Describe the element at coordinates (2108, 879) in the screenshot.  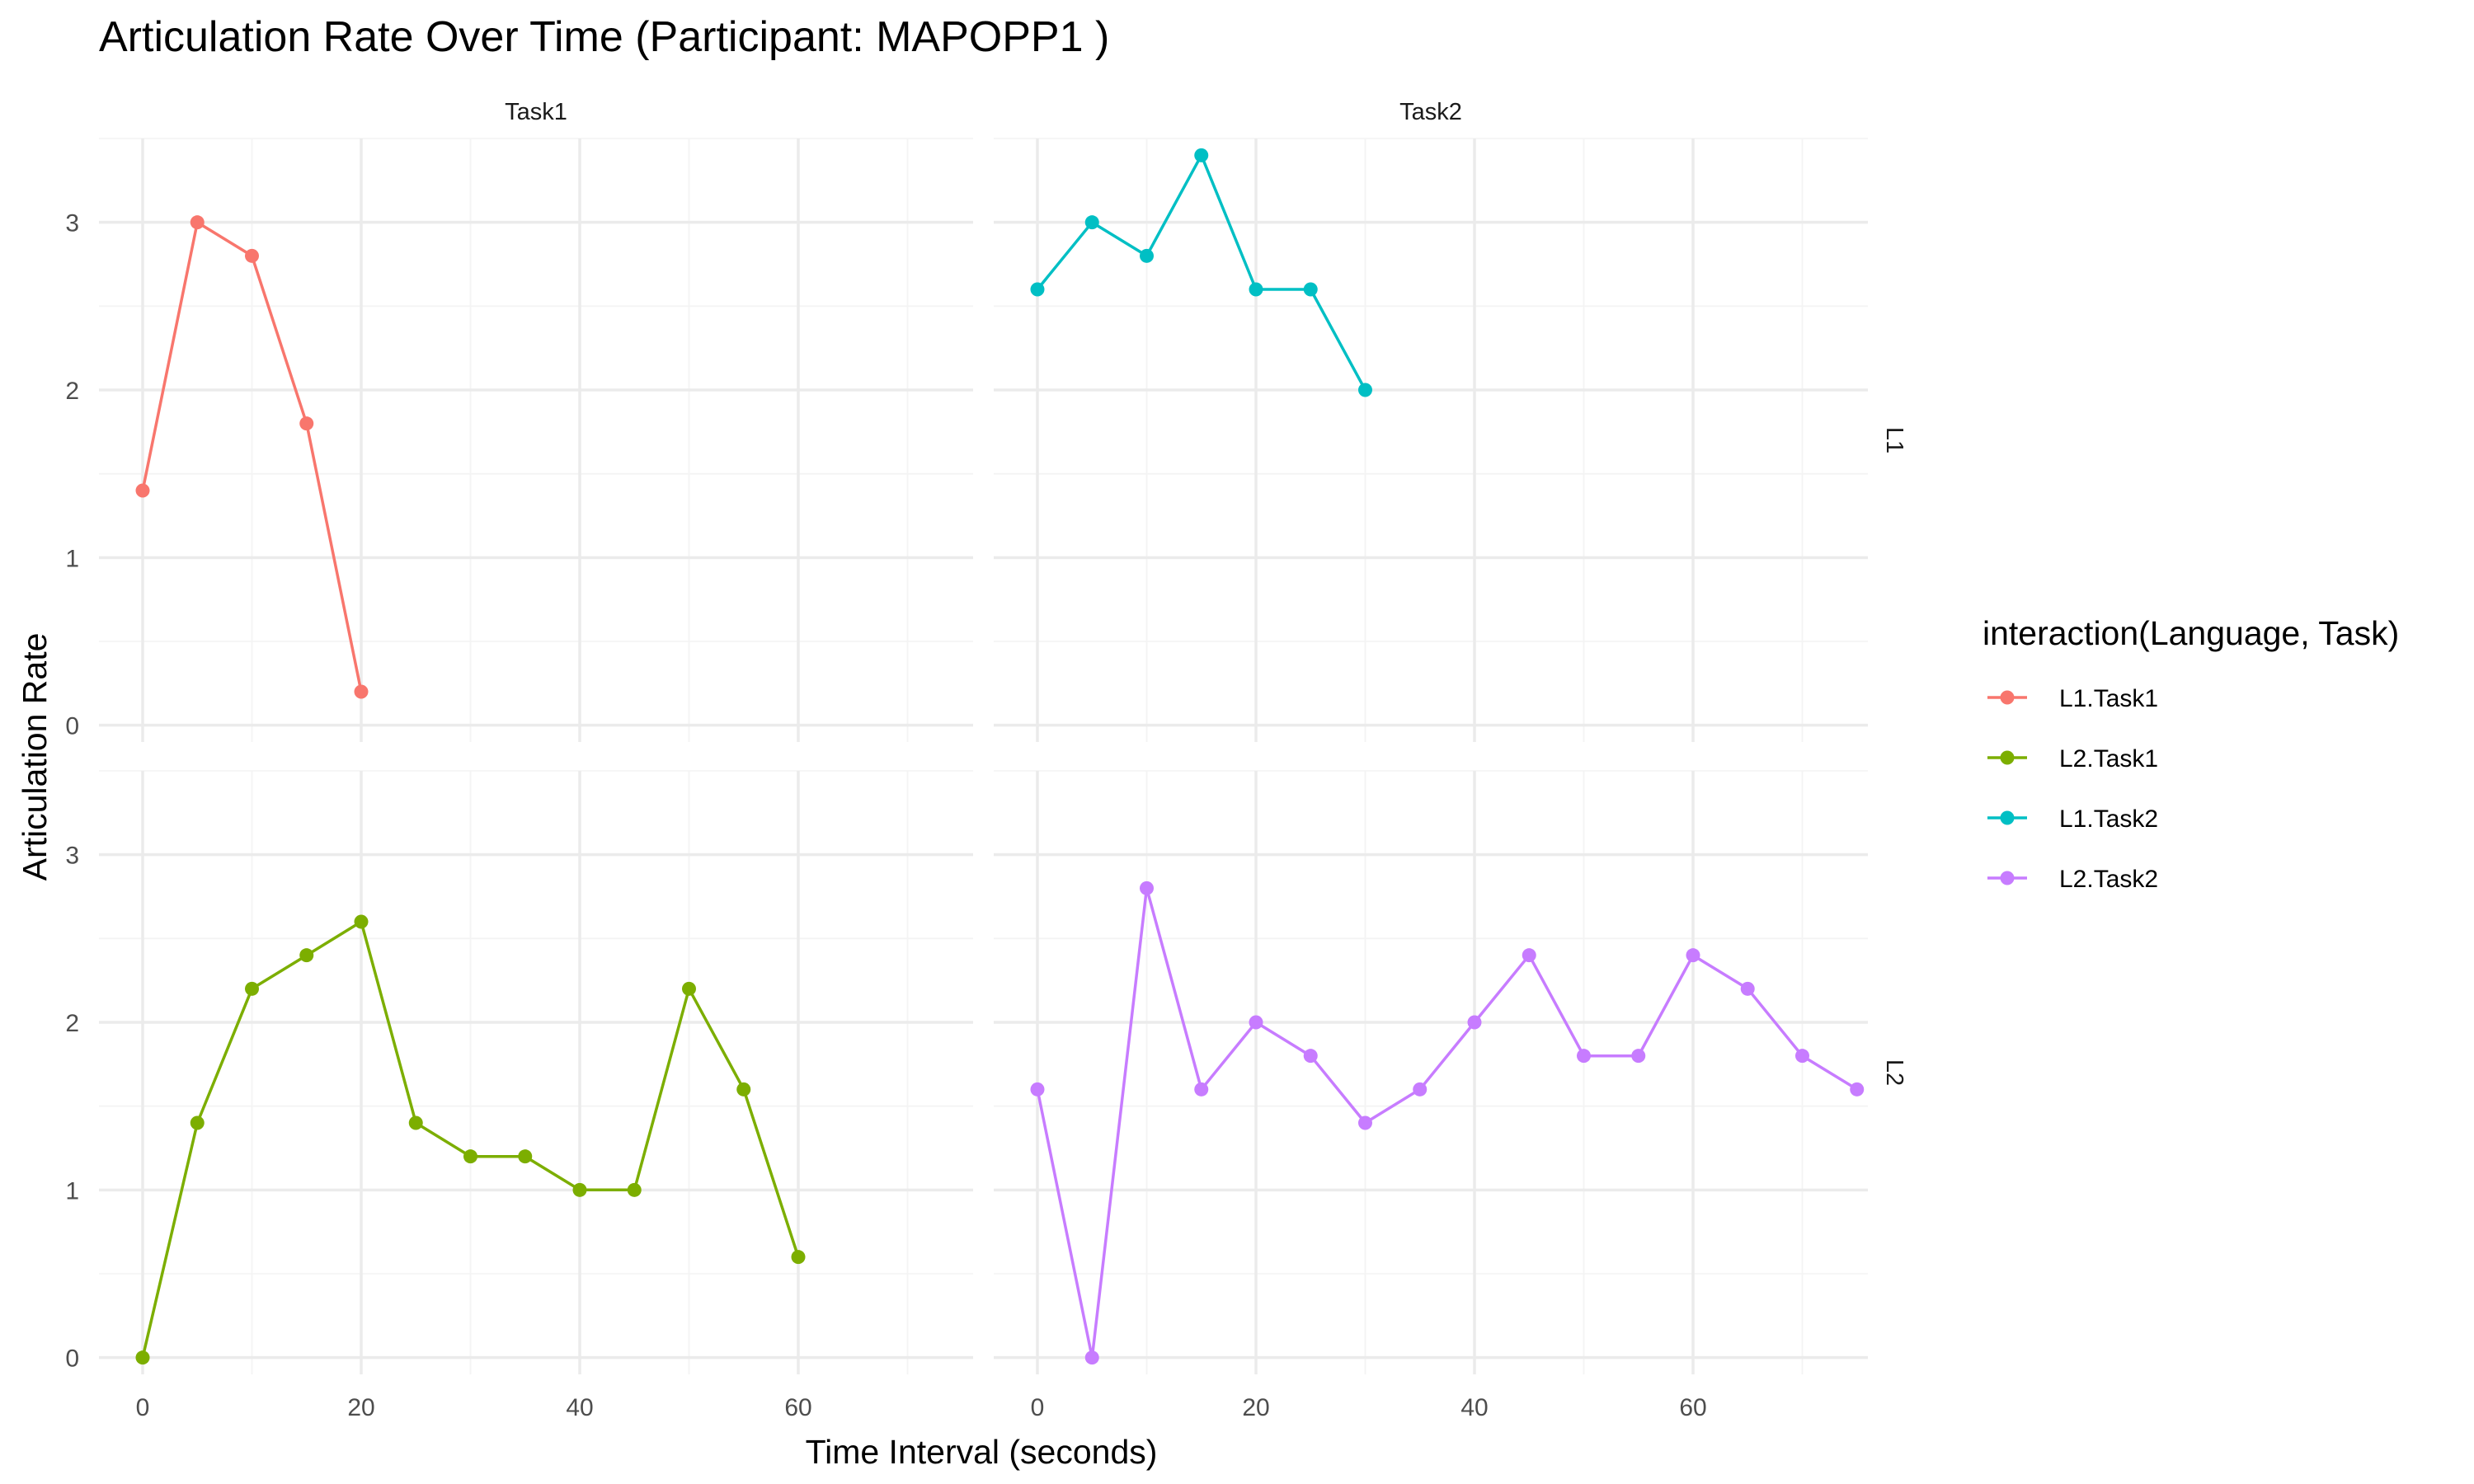
I see `legend-label: L2.Task2` at that location.